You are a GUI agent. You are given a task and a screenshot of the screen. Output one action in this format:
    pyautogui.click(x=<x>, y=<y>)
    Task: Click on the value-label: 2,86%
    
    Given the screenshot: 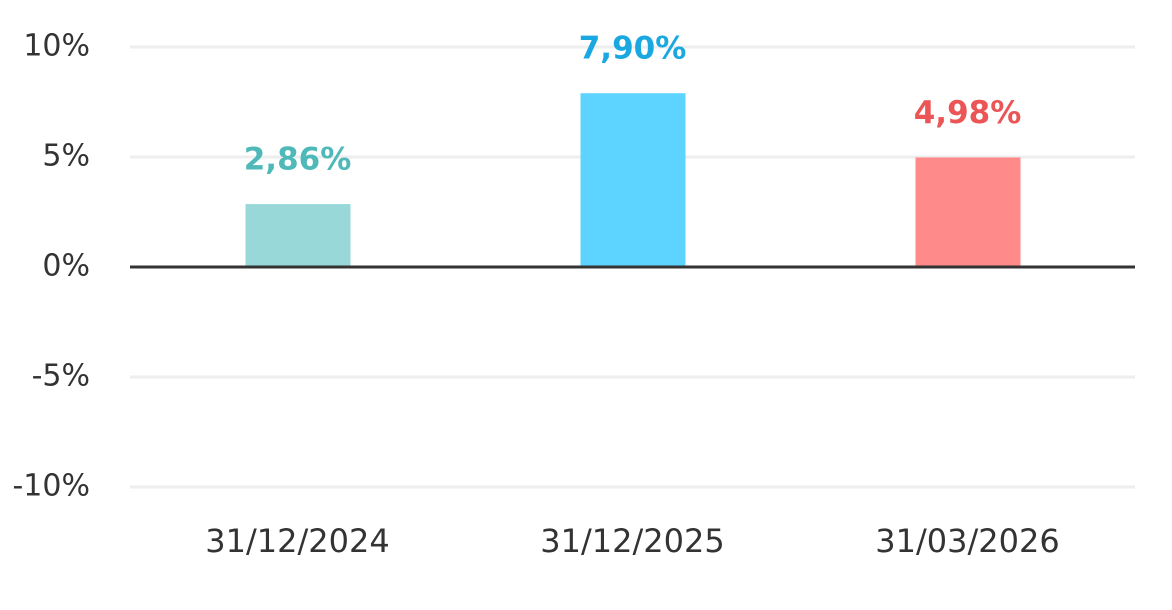 What is the action you would take?
    pyautogui.click(x=298, y=160)
    